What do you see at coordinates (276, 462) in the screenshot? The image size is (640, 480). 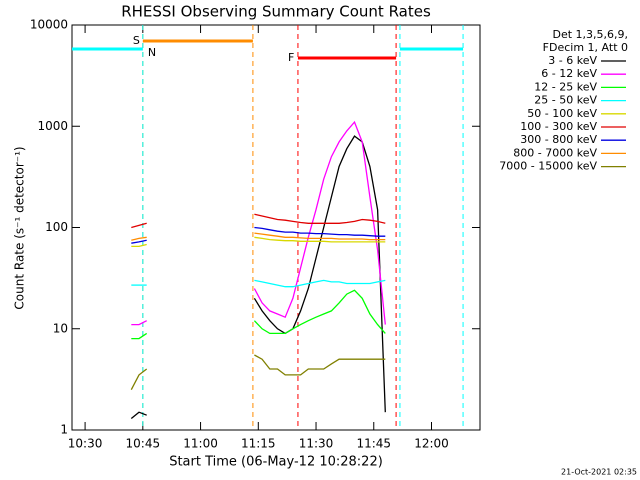 I see `x-axis-label: Start Time (06-May-12 10:28:22)` at bounding box center [276, 462].